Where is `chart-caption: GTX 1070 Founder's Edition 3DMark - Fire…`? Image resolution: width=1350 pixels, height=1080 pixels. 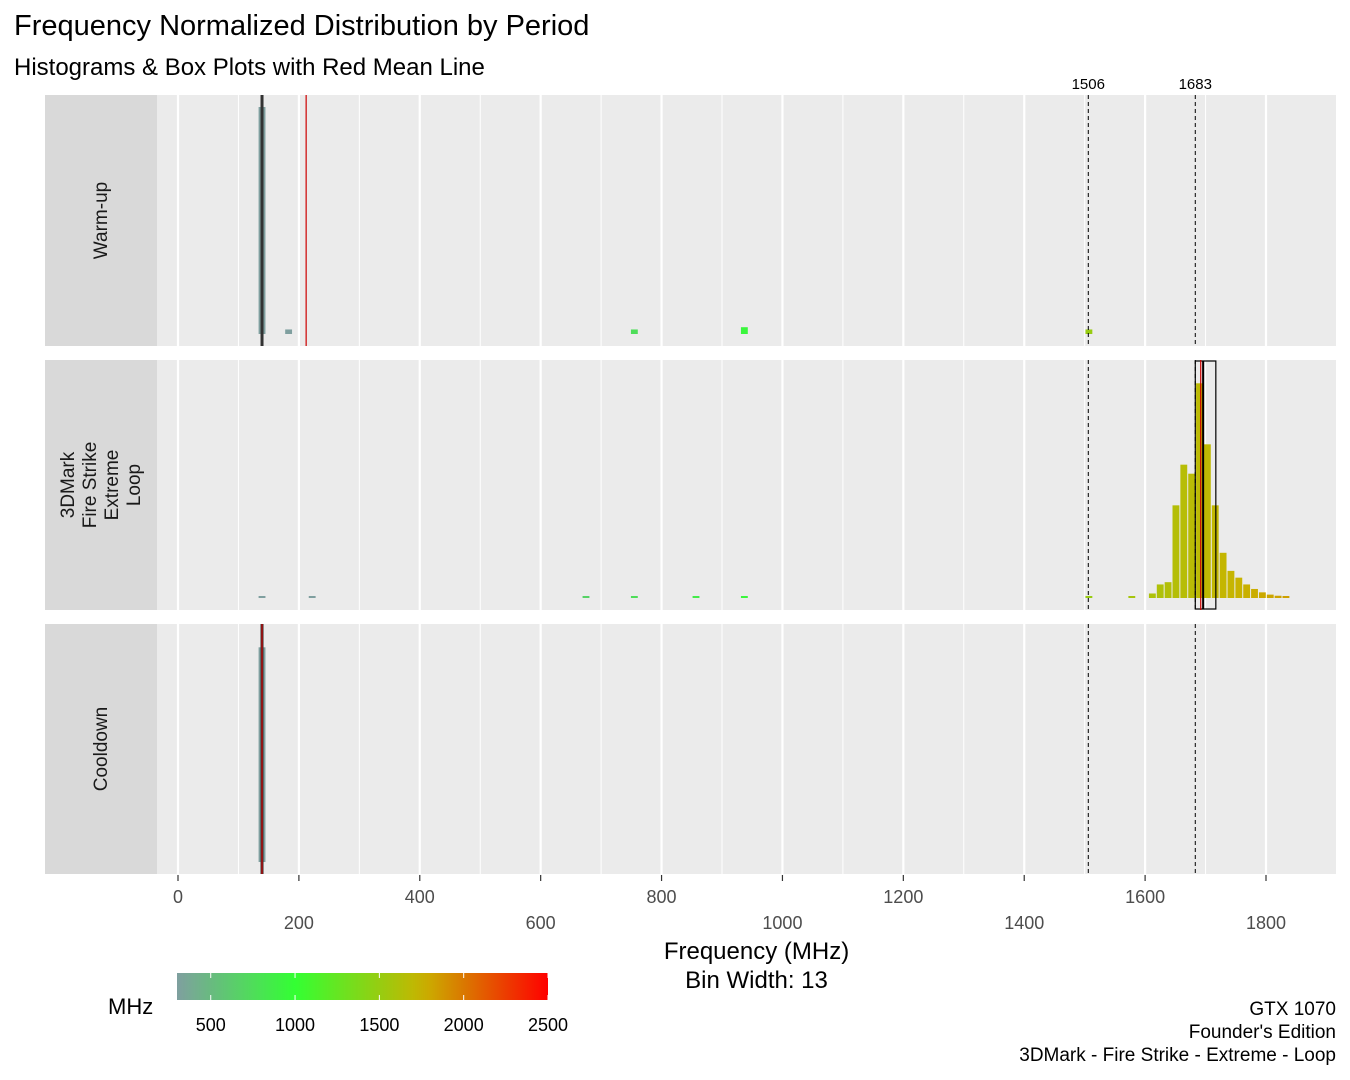
chart-caption: GTX 1070 Founder's Edition 3DMark - Fire… is located at coordinates (1177, 1032).